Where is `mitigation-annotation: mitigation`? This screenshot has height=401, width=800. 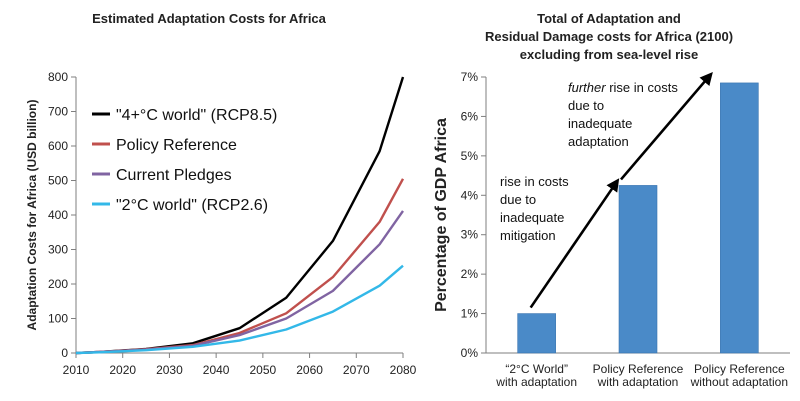 mitigation-annotation: mitigation is located at coordinates (528, 235).